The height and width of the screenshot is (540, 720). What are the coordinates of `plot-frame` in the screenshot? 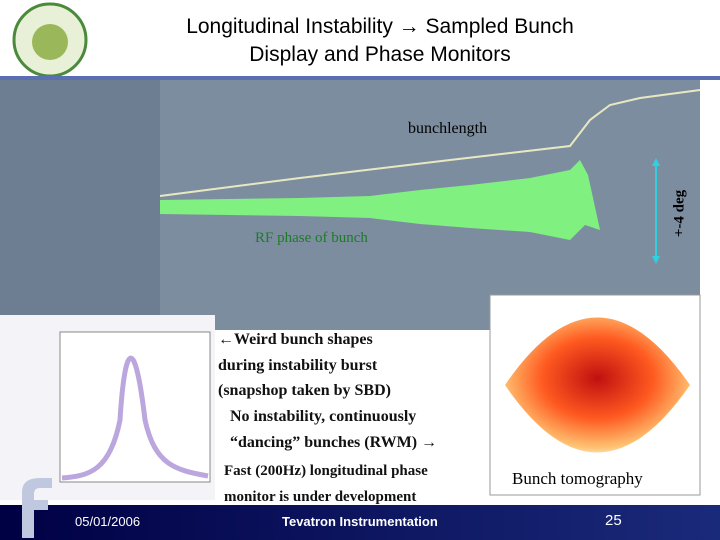 It's located at (135, 407).